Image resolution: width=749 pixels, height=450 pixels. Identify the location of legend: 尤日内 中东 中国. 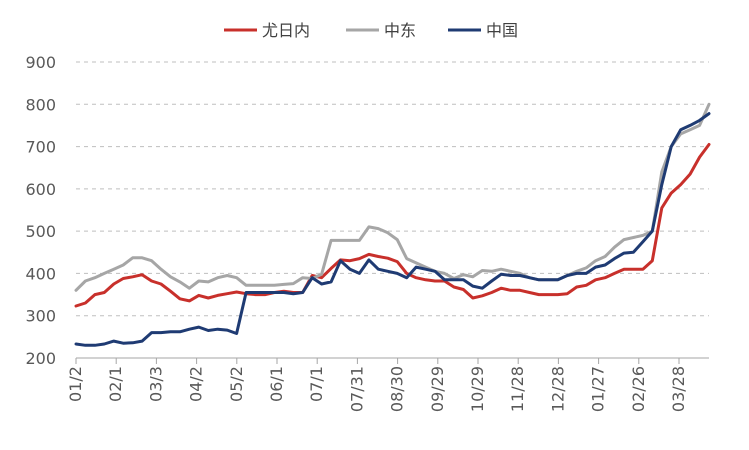
(371, 30).